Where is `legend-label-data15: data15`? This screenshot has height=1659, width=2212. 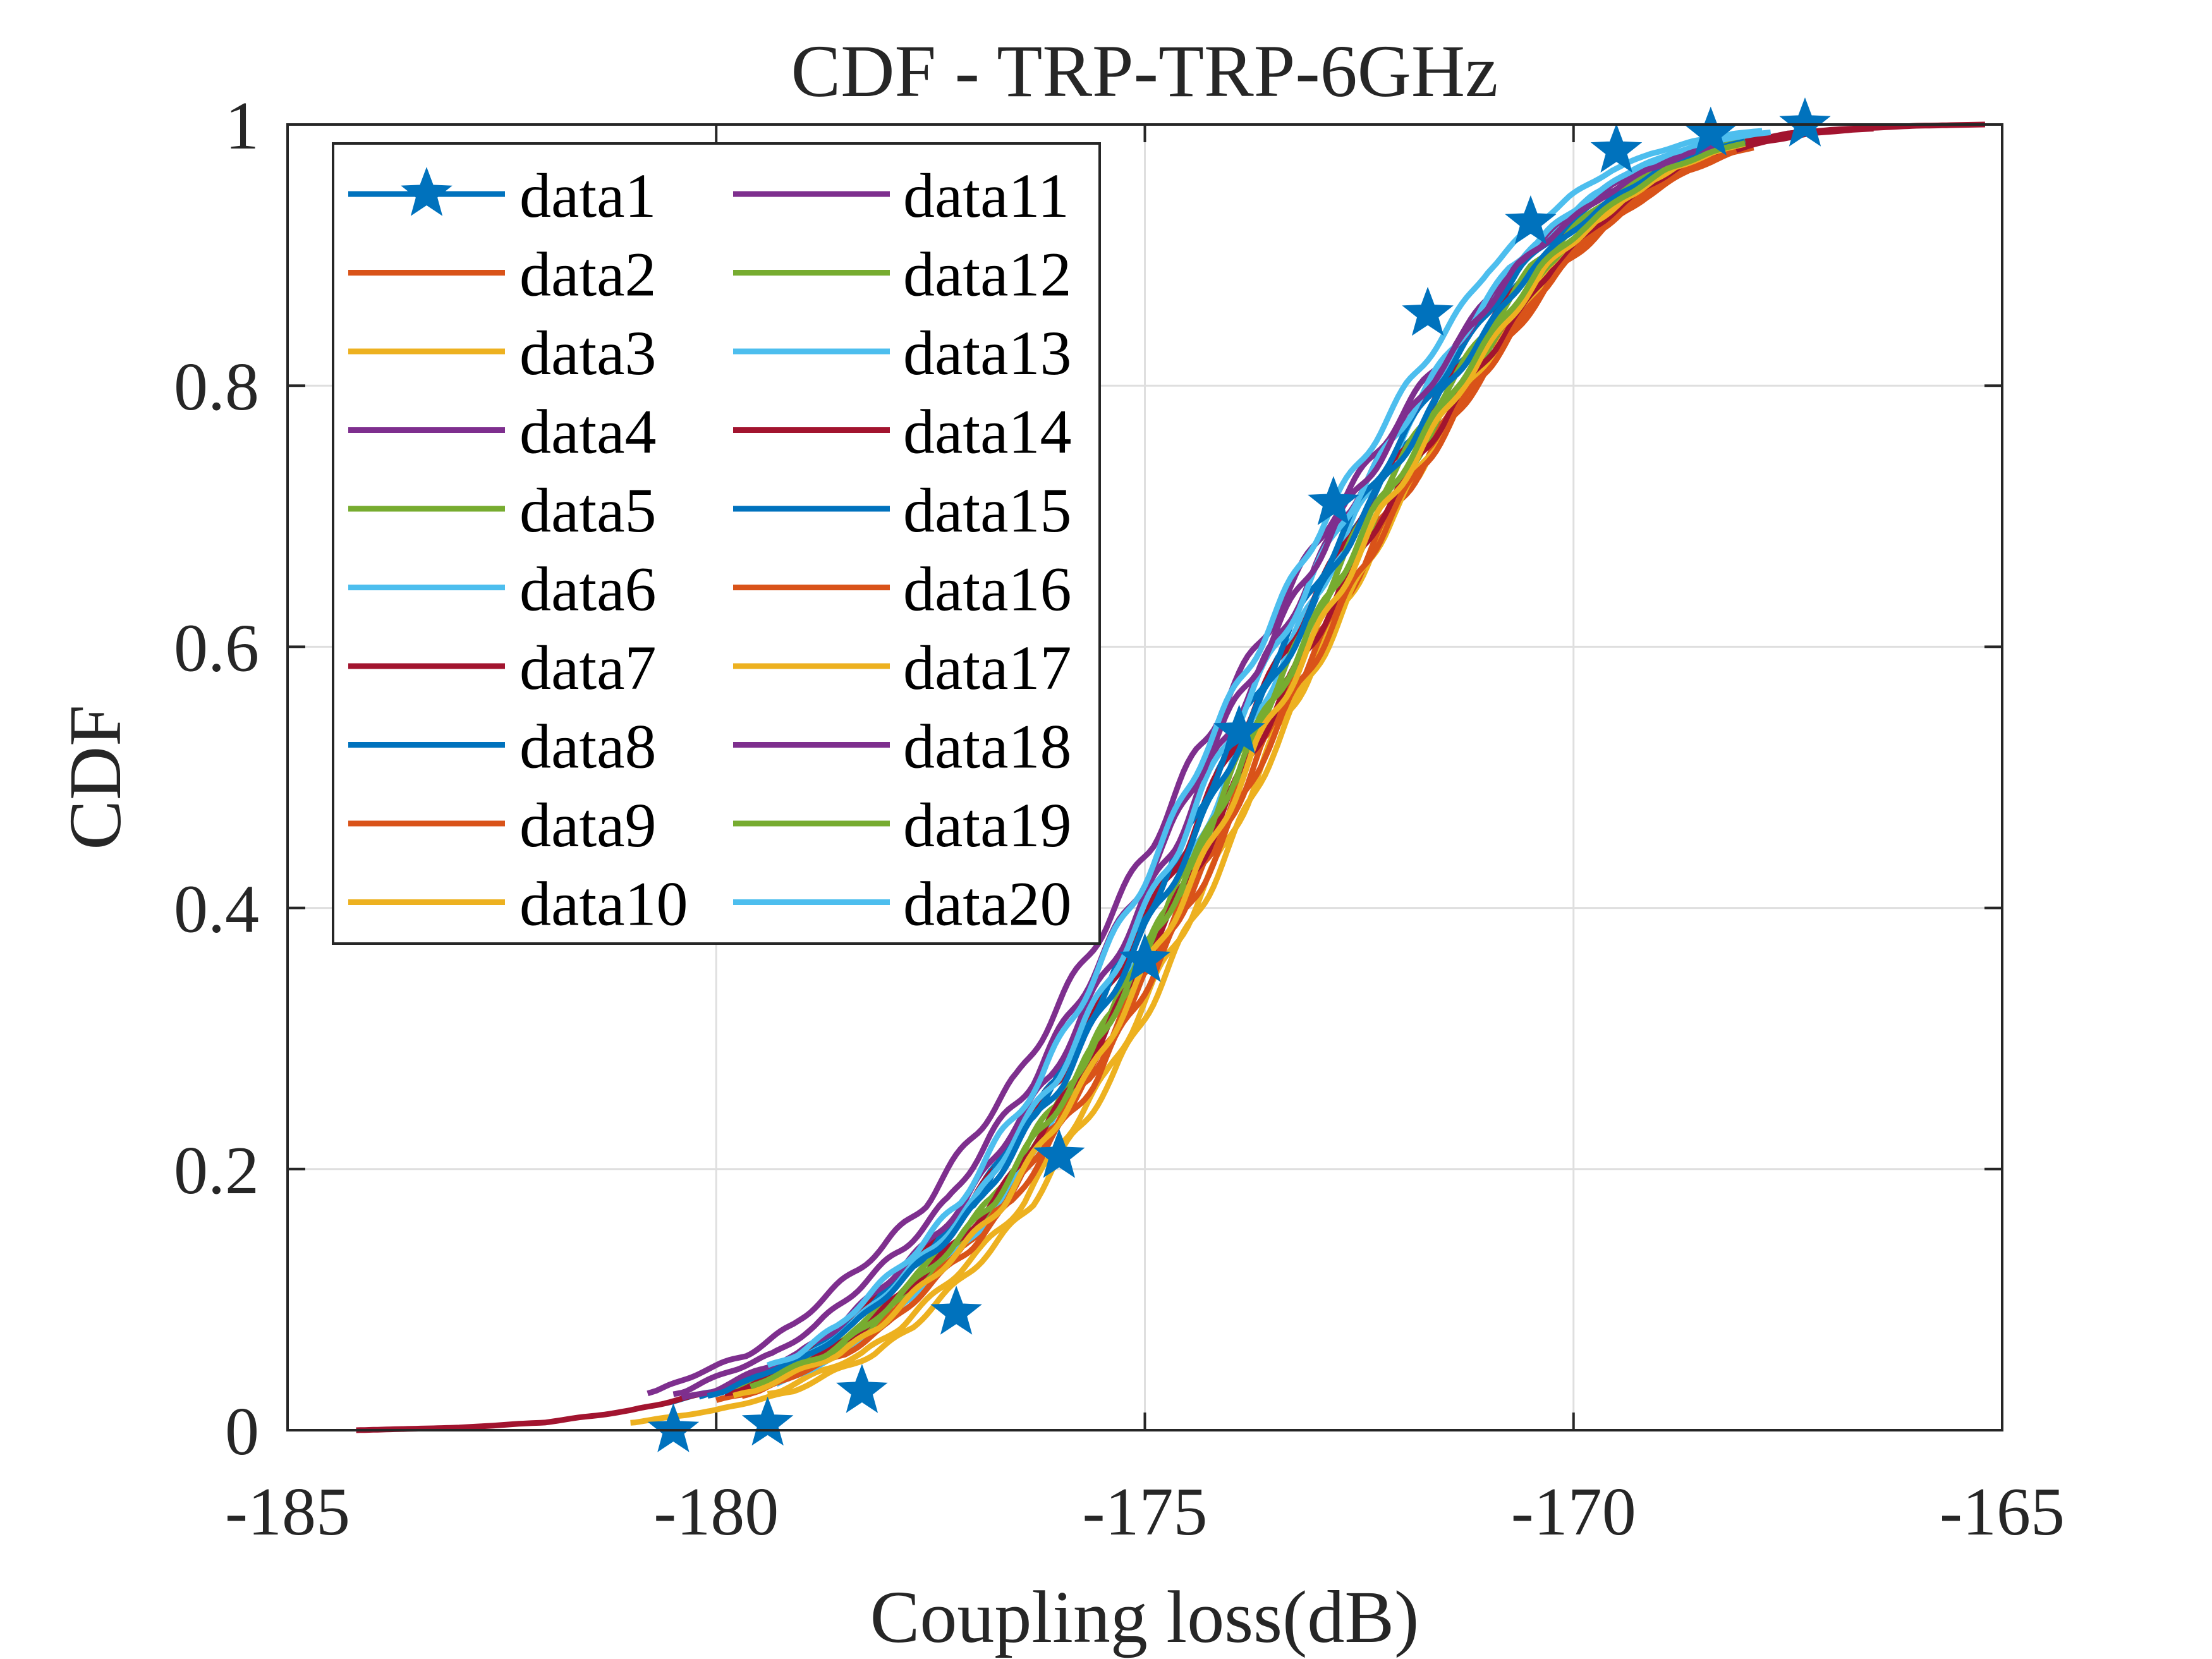
legend-label-data15: data15 is located at coordinates (987, 510).